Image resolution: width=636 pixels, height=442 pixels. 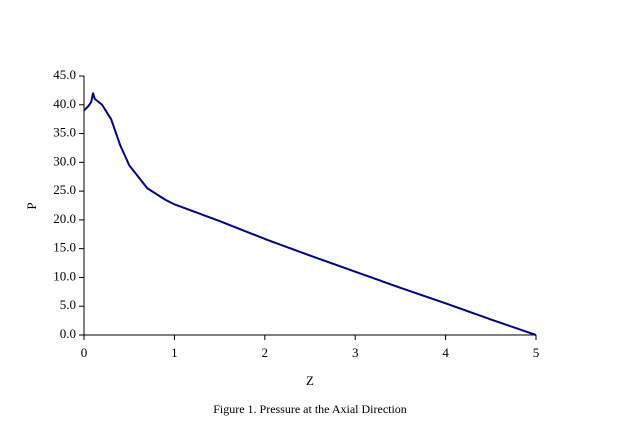 I want to click on y-tick-label: 20.0, so click(x=64, y=218).